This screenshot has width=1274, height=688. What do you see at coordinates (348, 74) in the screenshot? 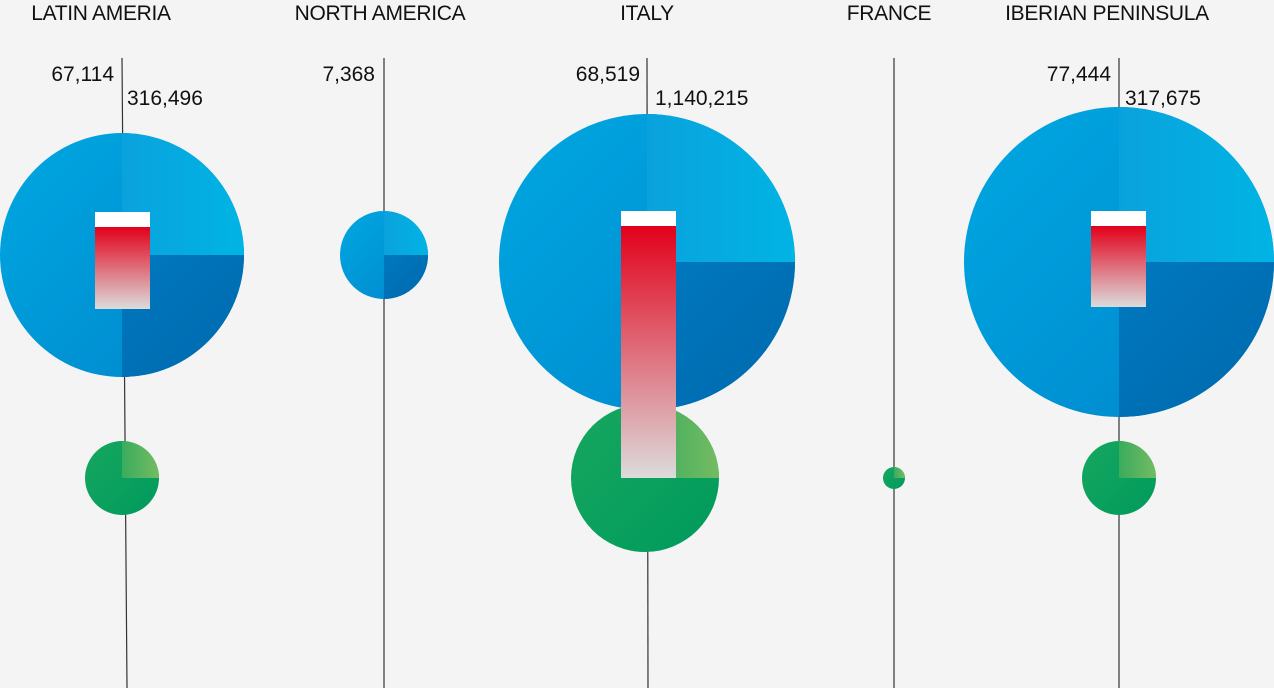
I see `value-label-top: 7,368` at bounding box center [348, 74].